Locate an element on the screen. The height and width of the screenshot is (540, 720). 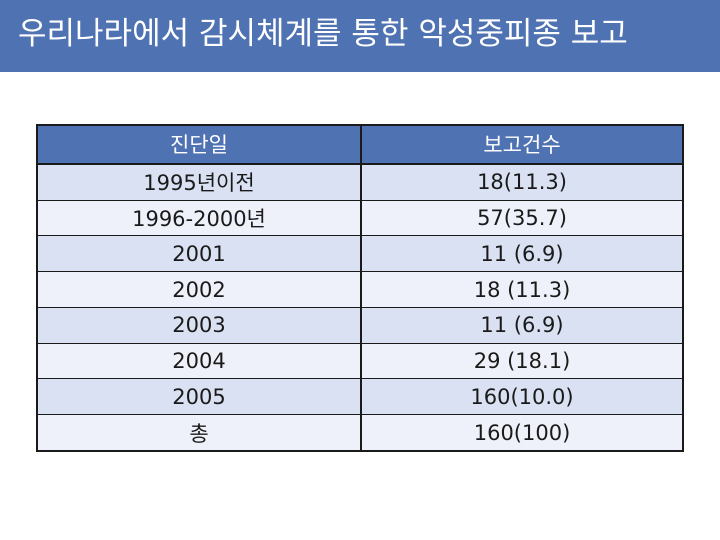
header-report-count: 보고건수 is located at coordinates (521, 145).